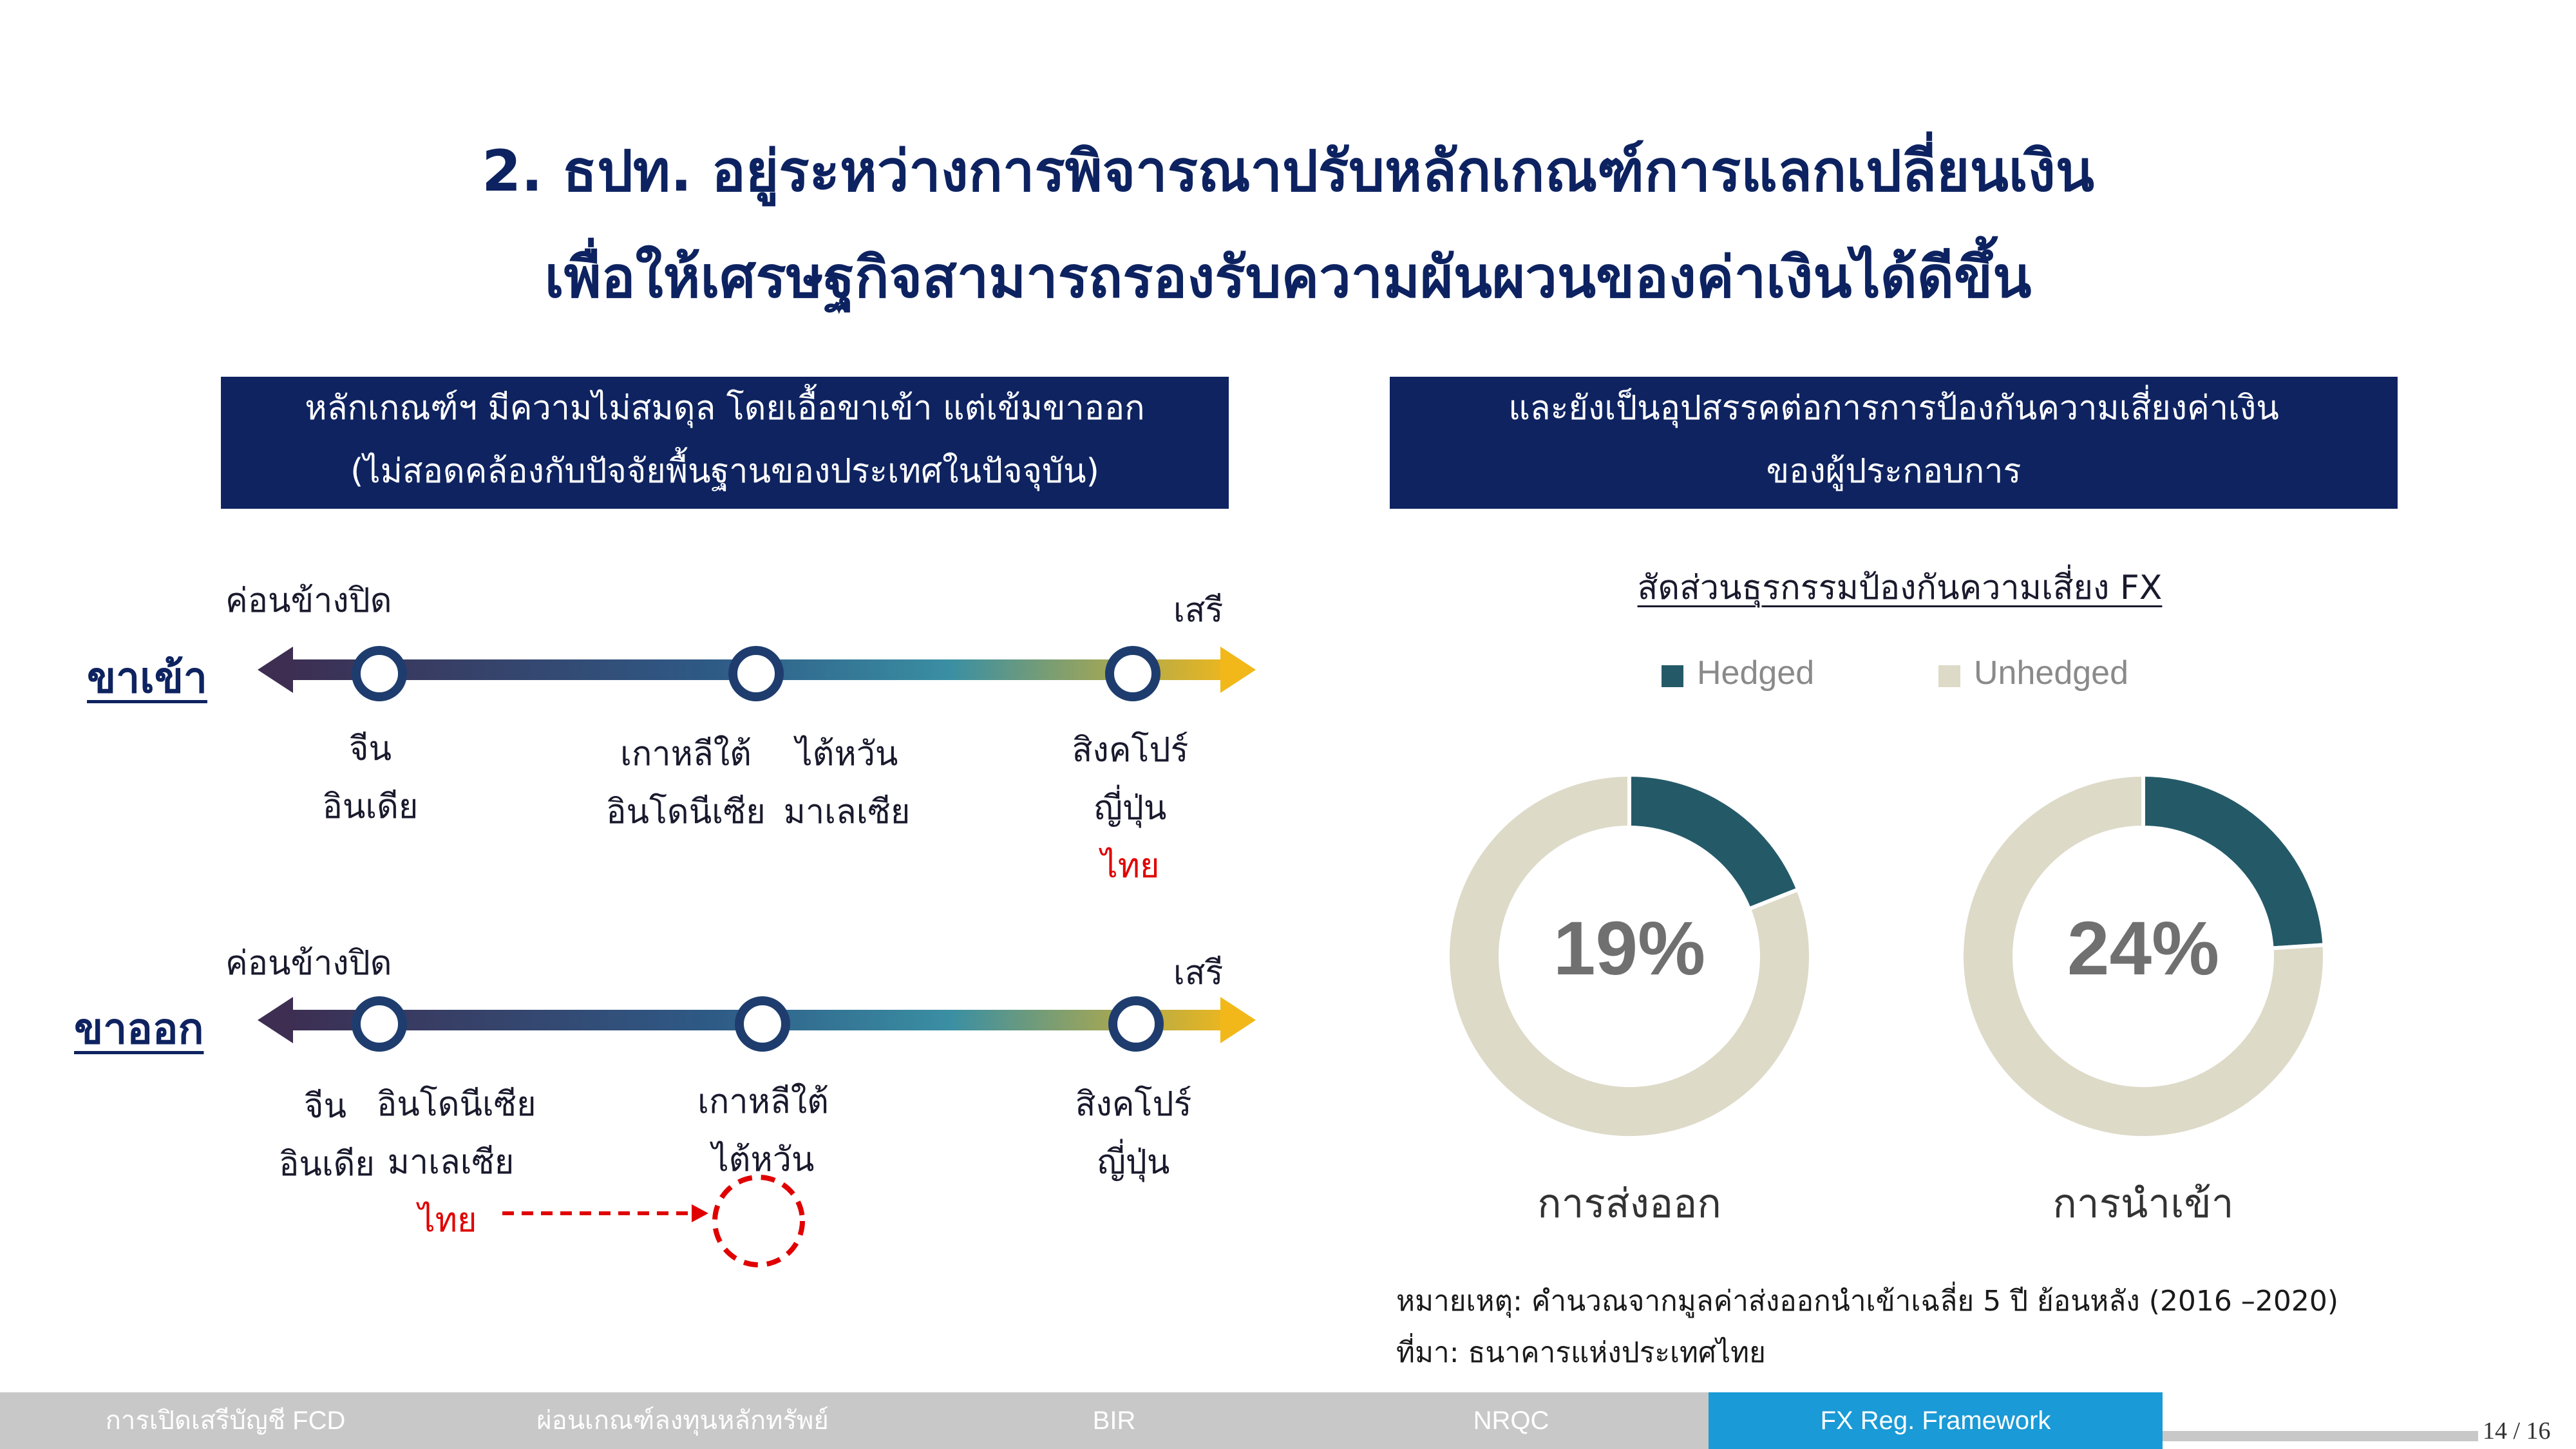 The width and height of the screenshot is (2576, 1449). What do you see at coordinates (1673, 676) in the screenshot?
I see `legend-hedged-swatch` at bounding box center [1673, 676].